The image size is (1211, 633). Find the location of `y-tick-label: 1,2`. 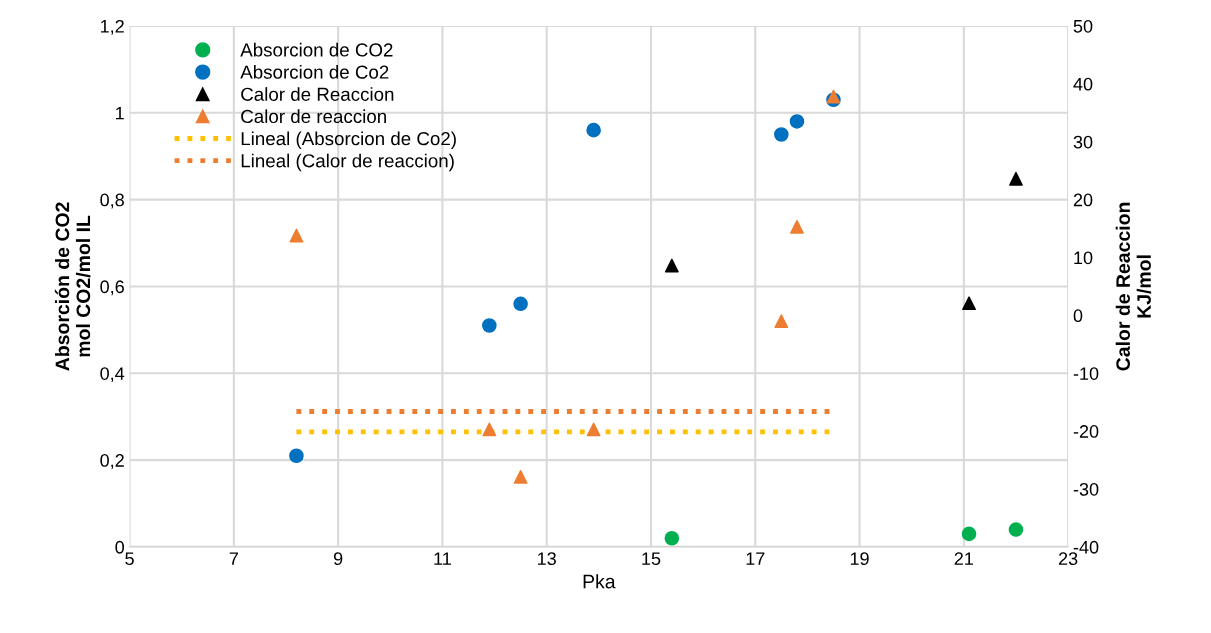

y-tick-label: 1,2 is located at coordinates (112, 27).